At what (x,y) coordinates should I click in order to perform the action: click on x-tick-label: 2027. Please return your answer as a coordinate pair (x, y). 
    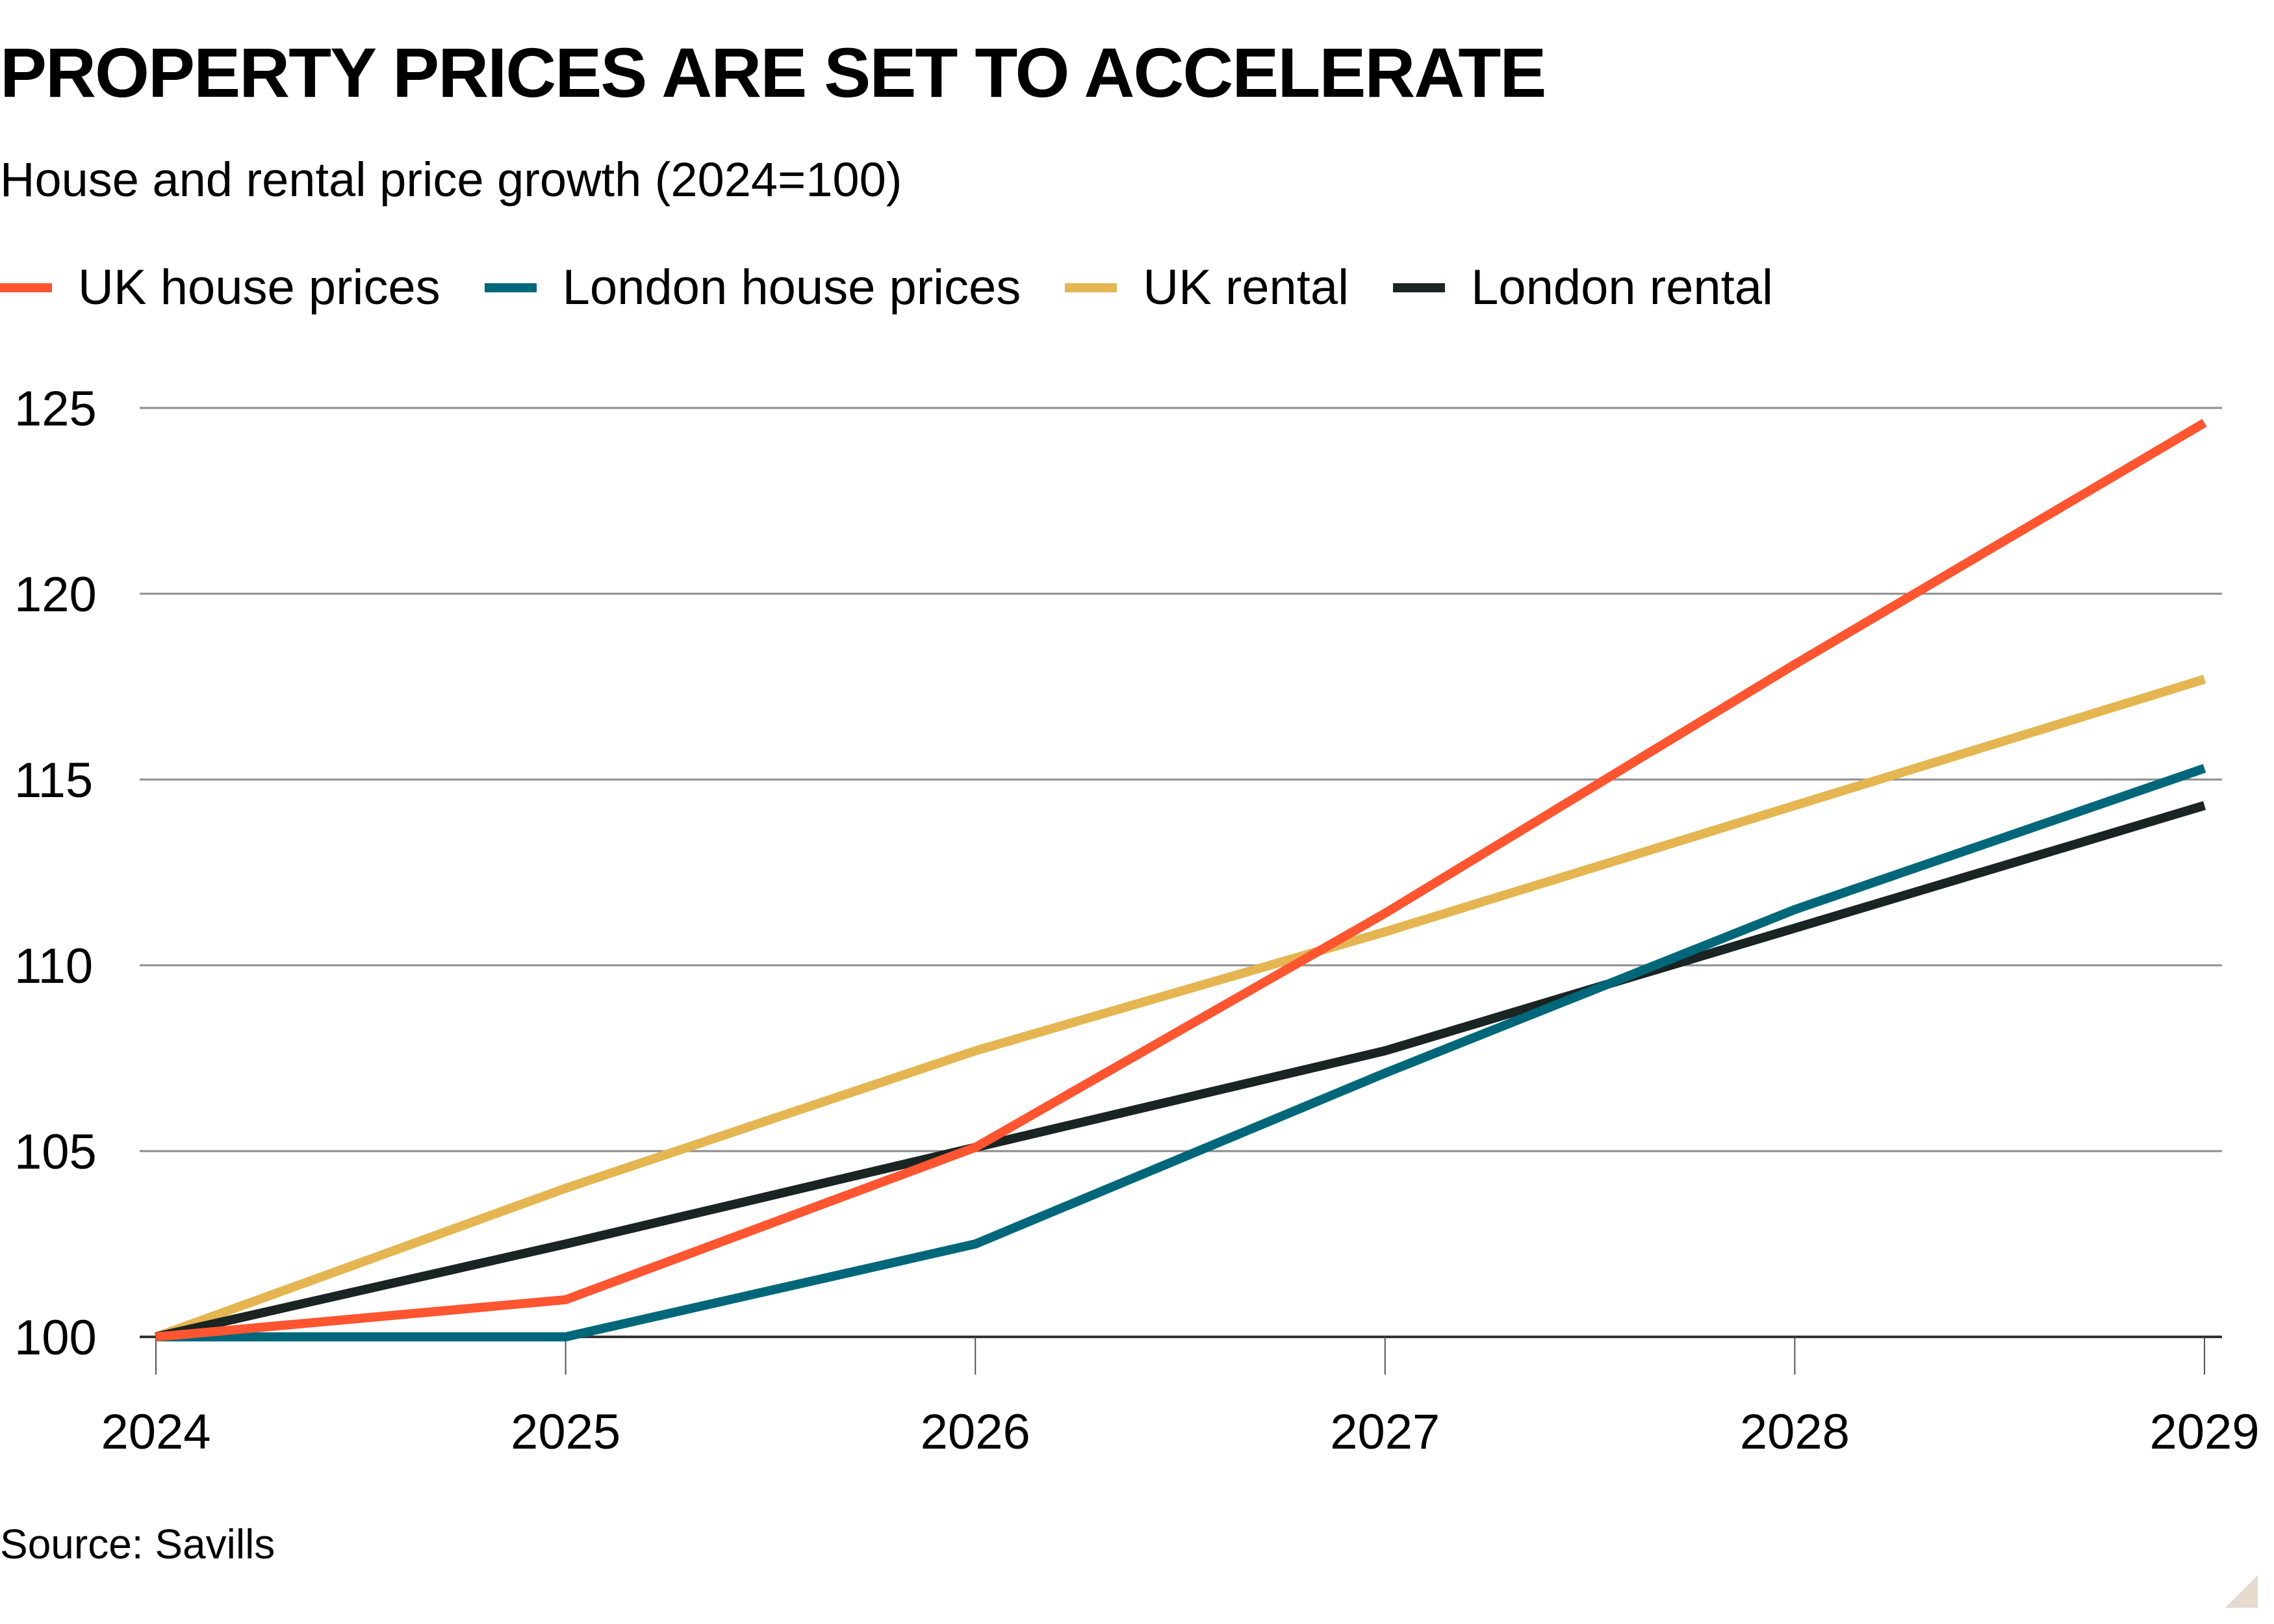
    Looking at the image, I should click on (1385, 1432).